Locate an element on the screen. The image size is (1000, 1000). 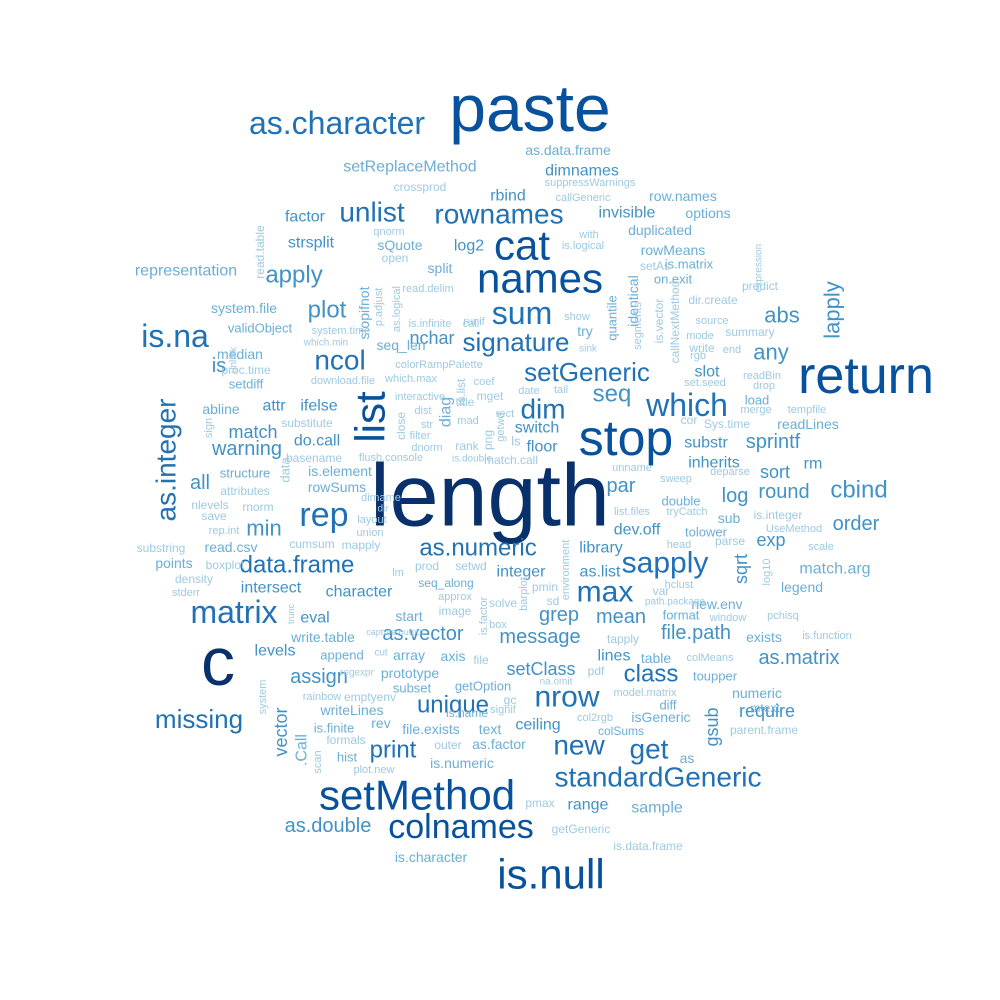
word-start: start is located at coordinates (408, 616).